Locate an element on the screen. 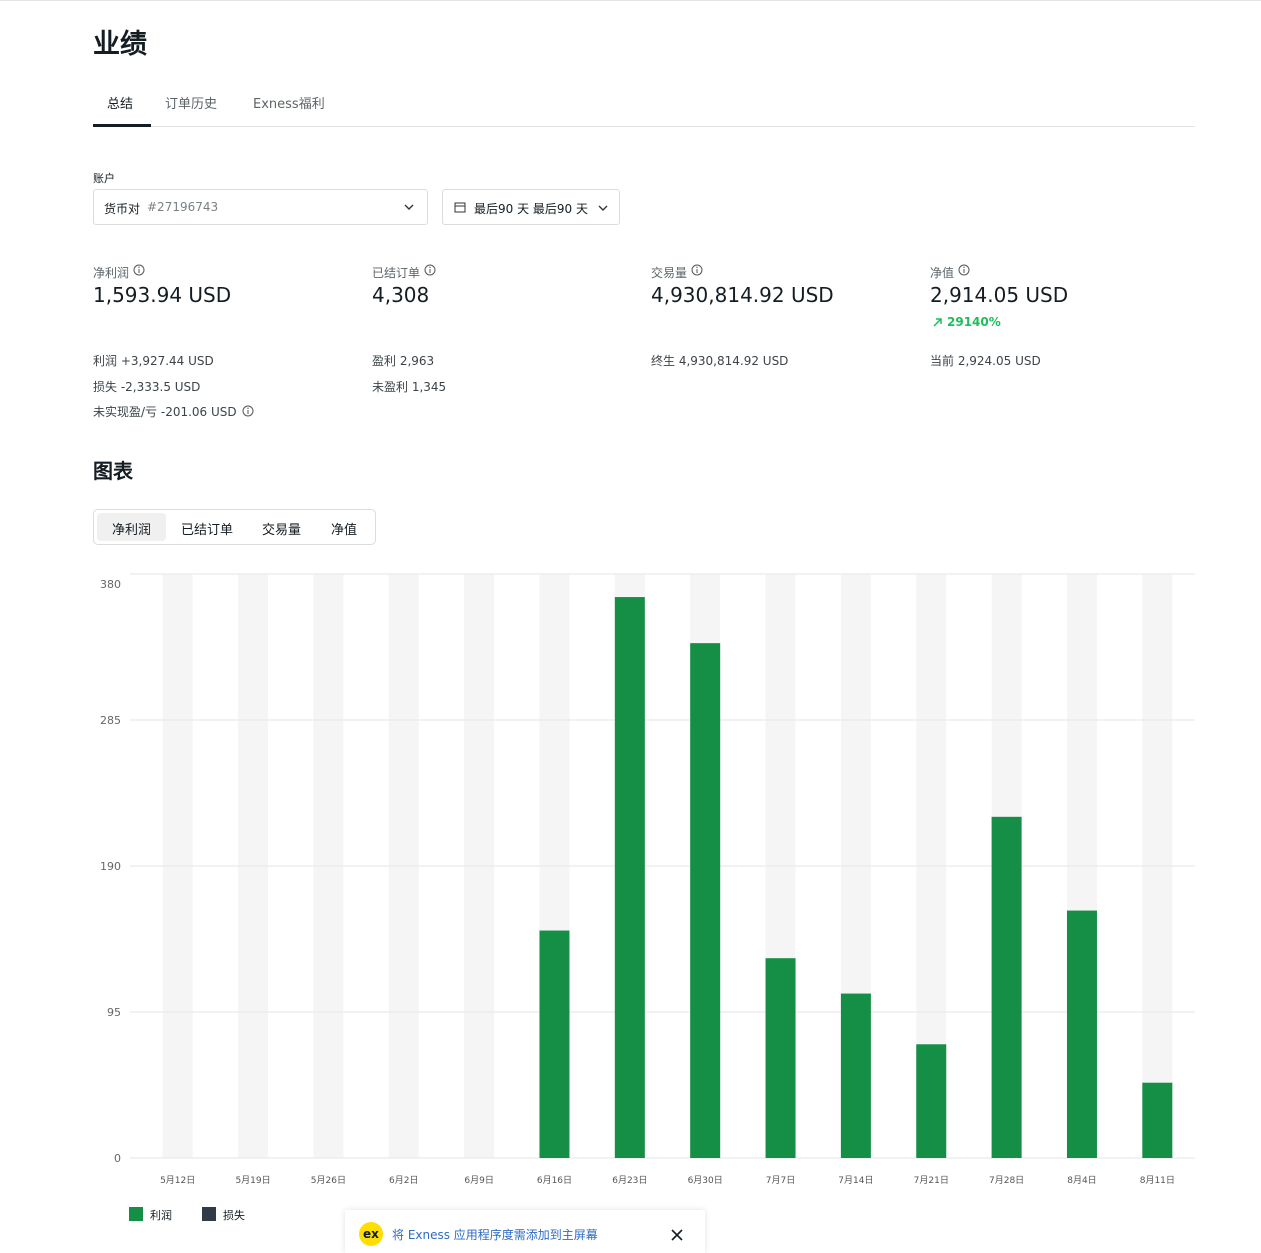 The width and height of the screenshot is (1261, 1253). stat-value: 4,930,814.92 USD is located at coordinates (742, 295).